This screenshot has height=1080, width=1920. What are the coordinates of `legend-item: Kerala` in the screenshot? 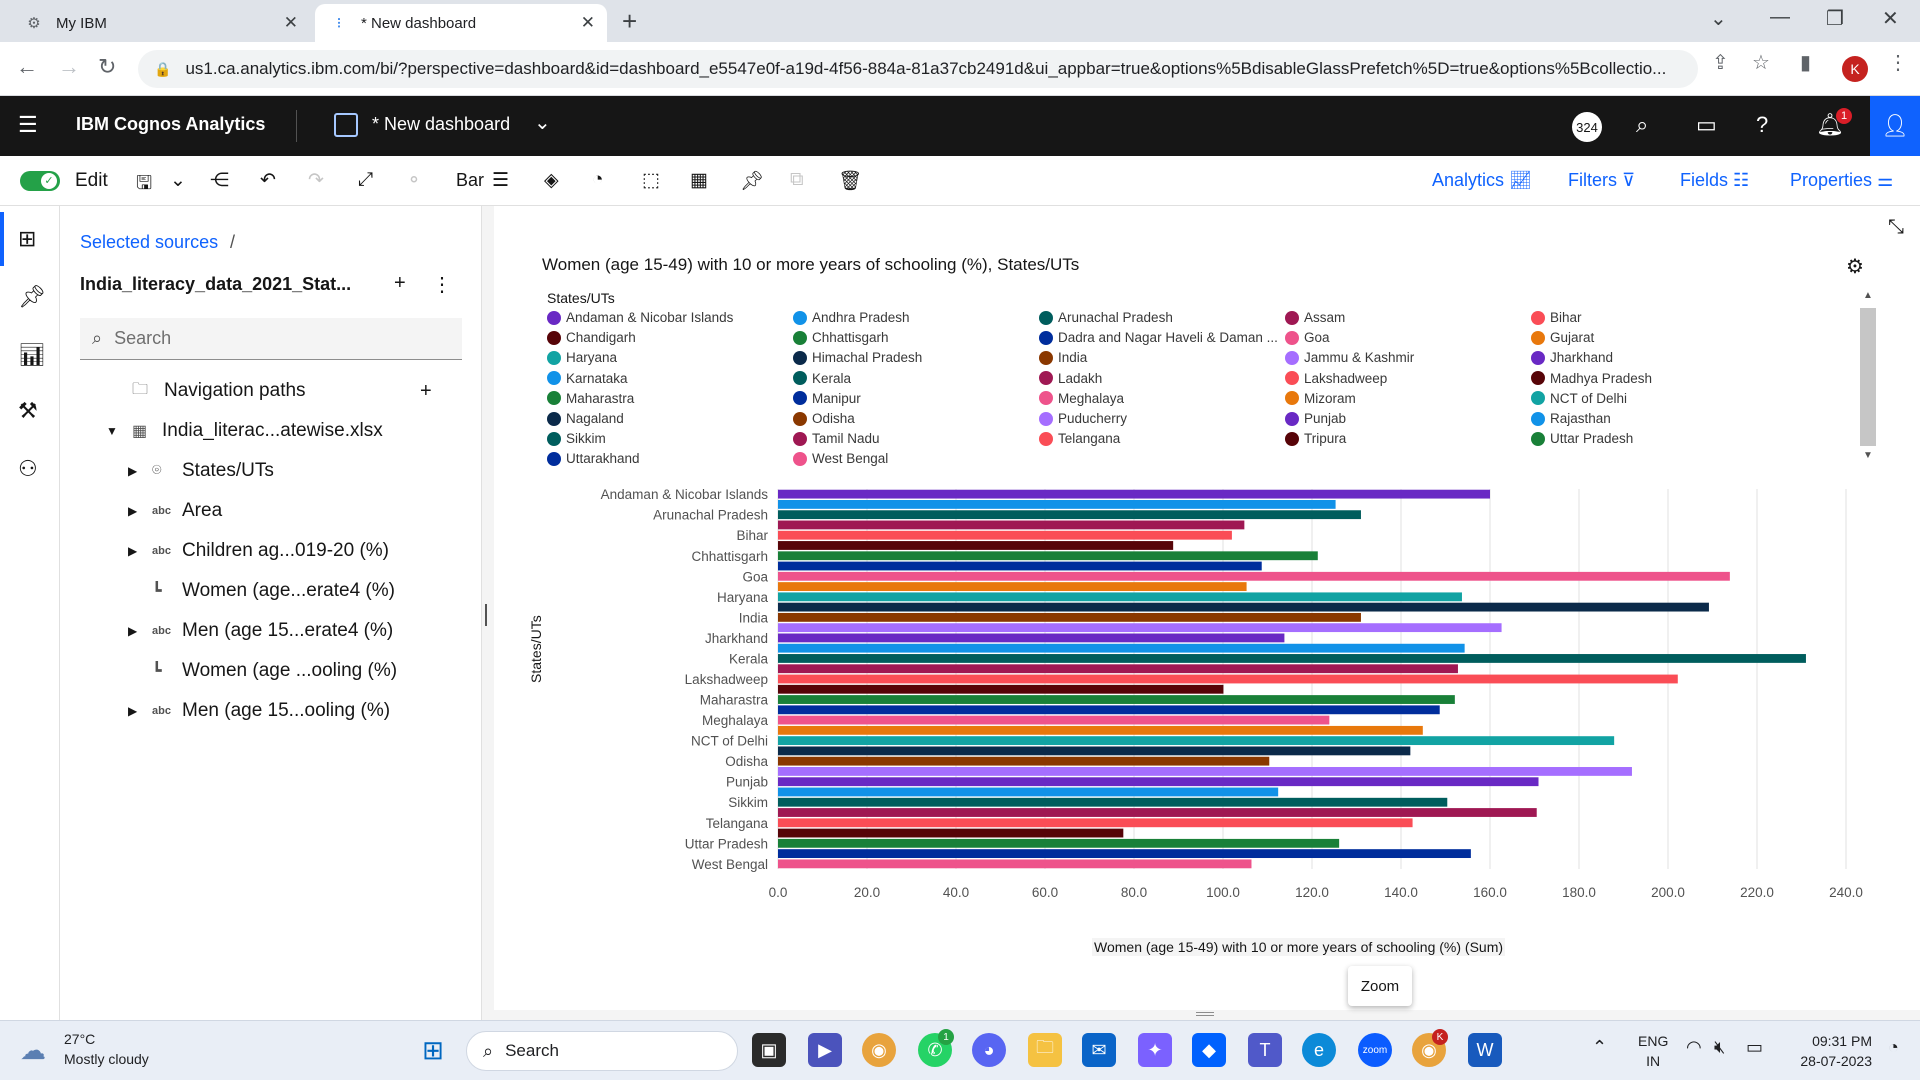 It's located at (822, 378).